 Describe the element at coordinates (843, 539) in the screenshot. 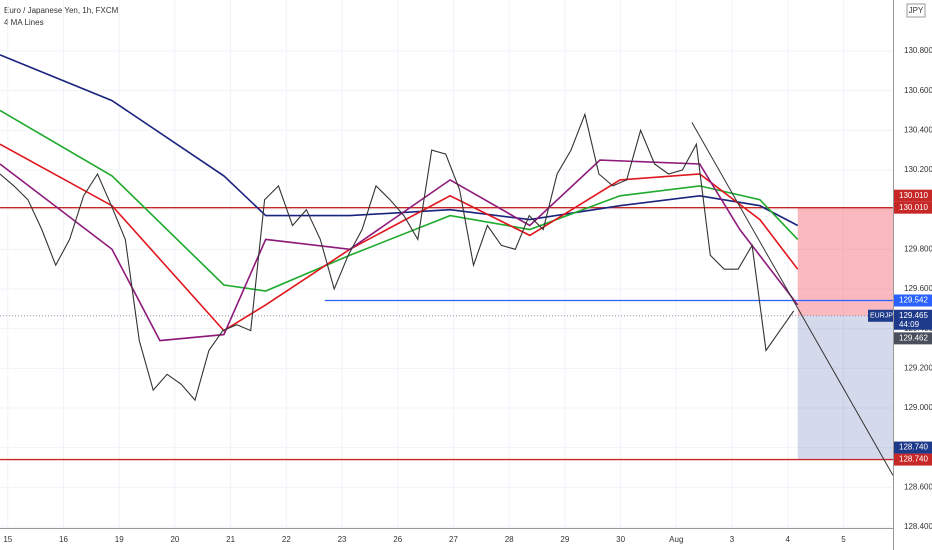

I see `x-tick-label: 5` at that location.